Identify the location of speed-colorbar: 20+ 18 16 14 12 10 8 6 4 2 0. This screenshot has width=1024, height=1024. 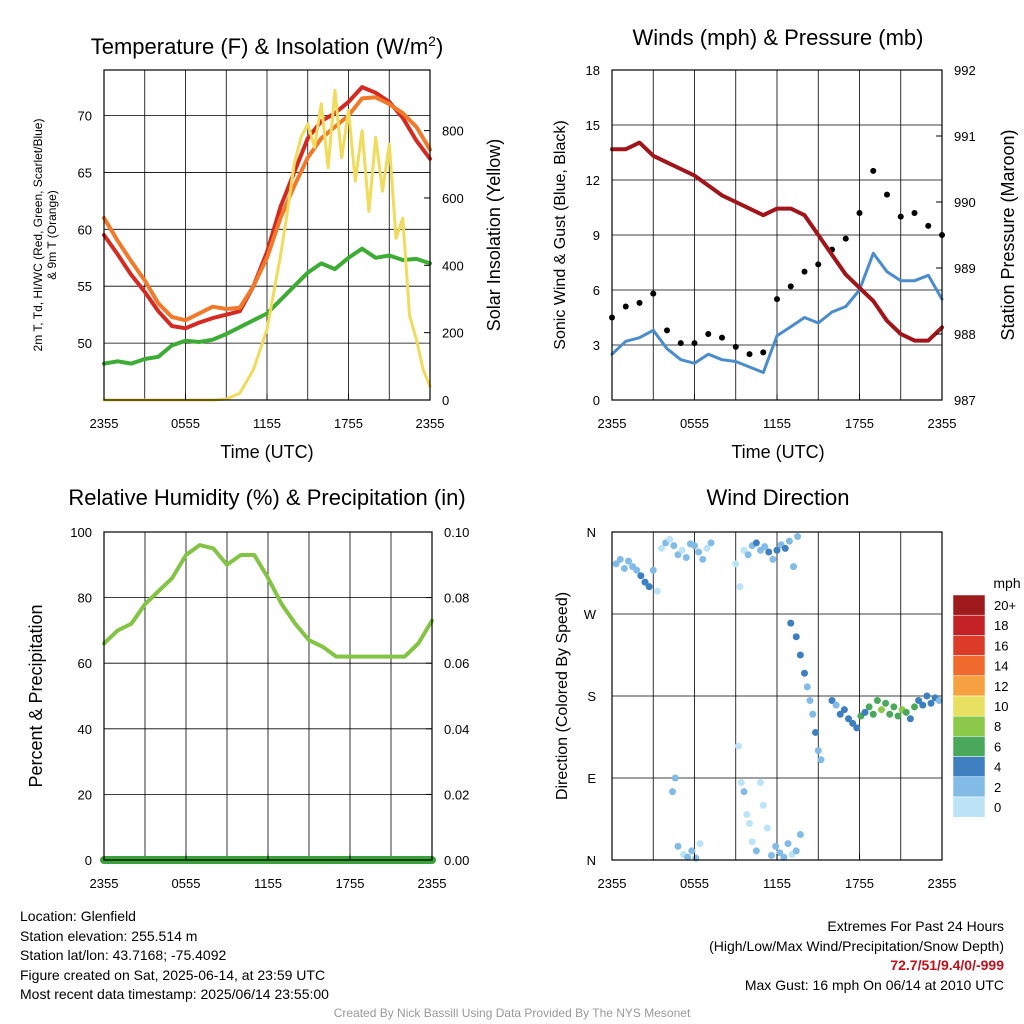
(984, 706).